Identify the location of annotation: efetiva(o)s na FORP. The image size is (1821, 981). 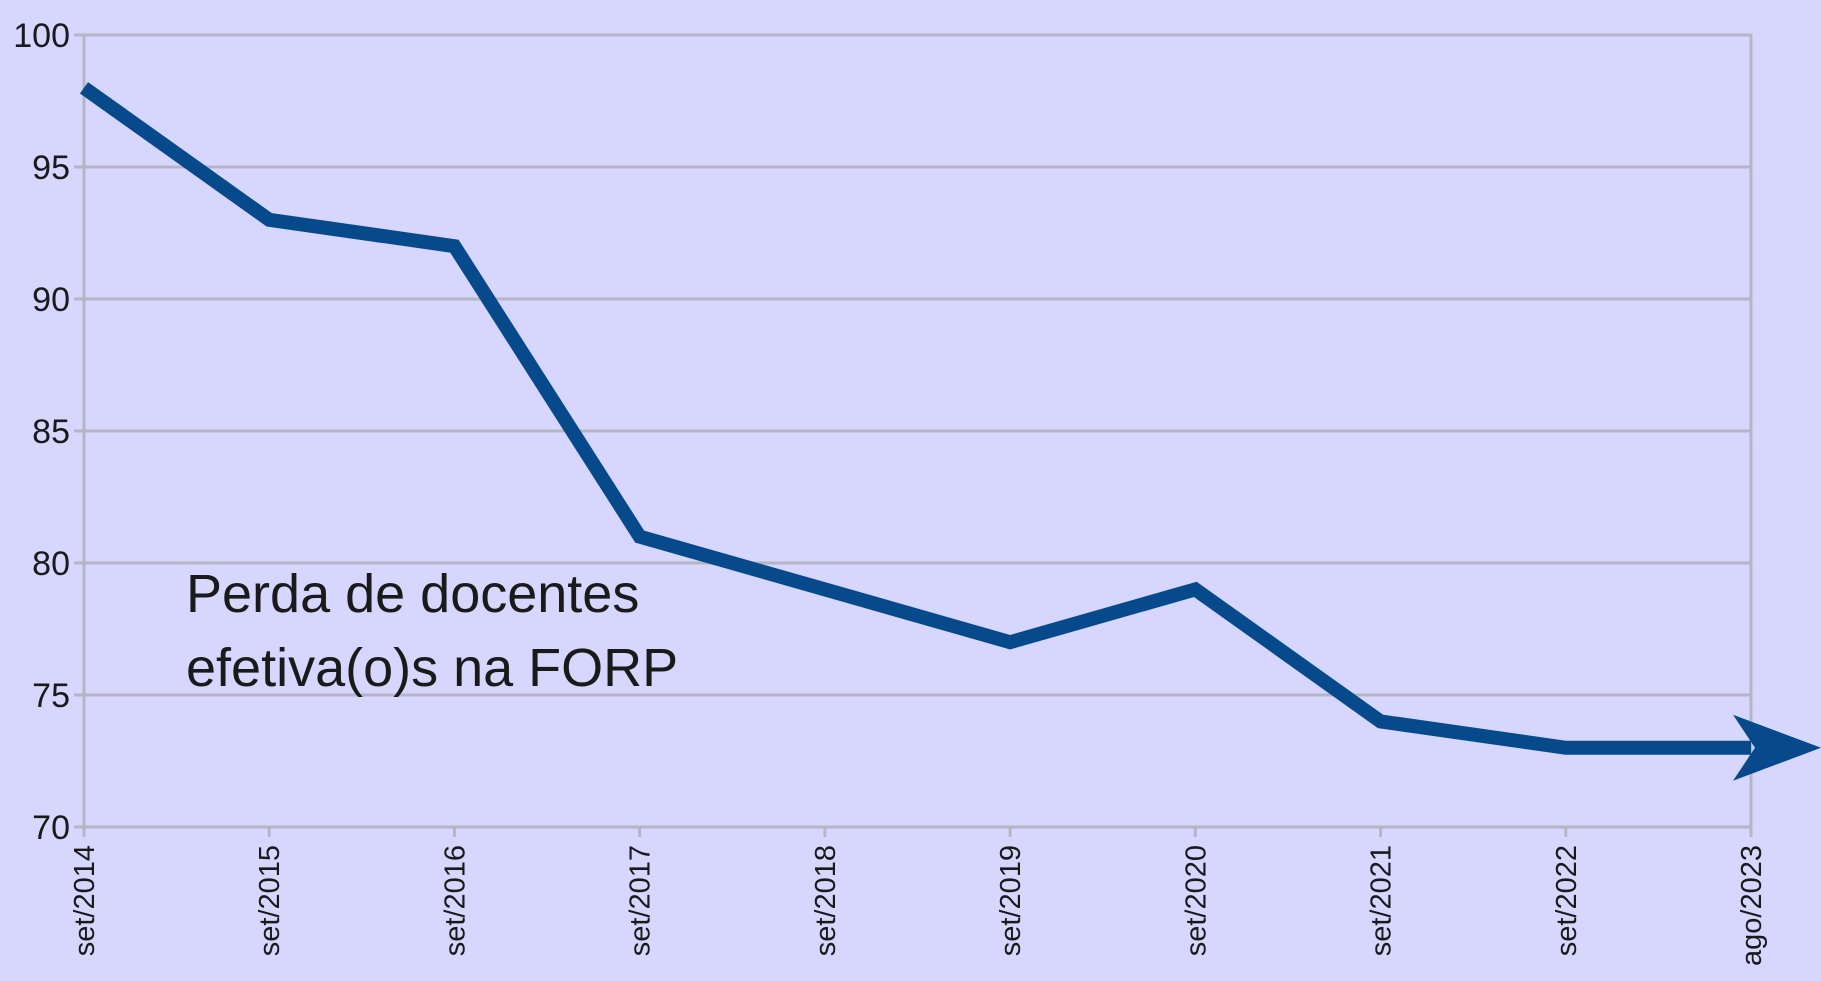
(432, 668).